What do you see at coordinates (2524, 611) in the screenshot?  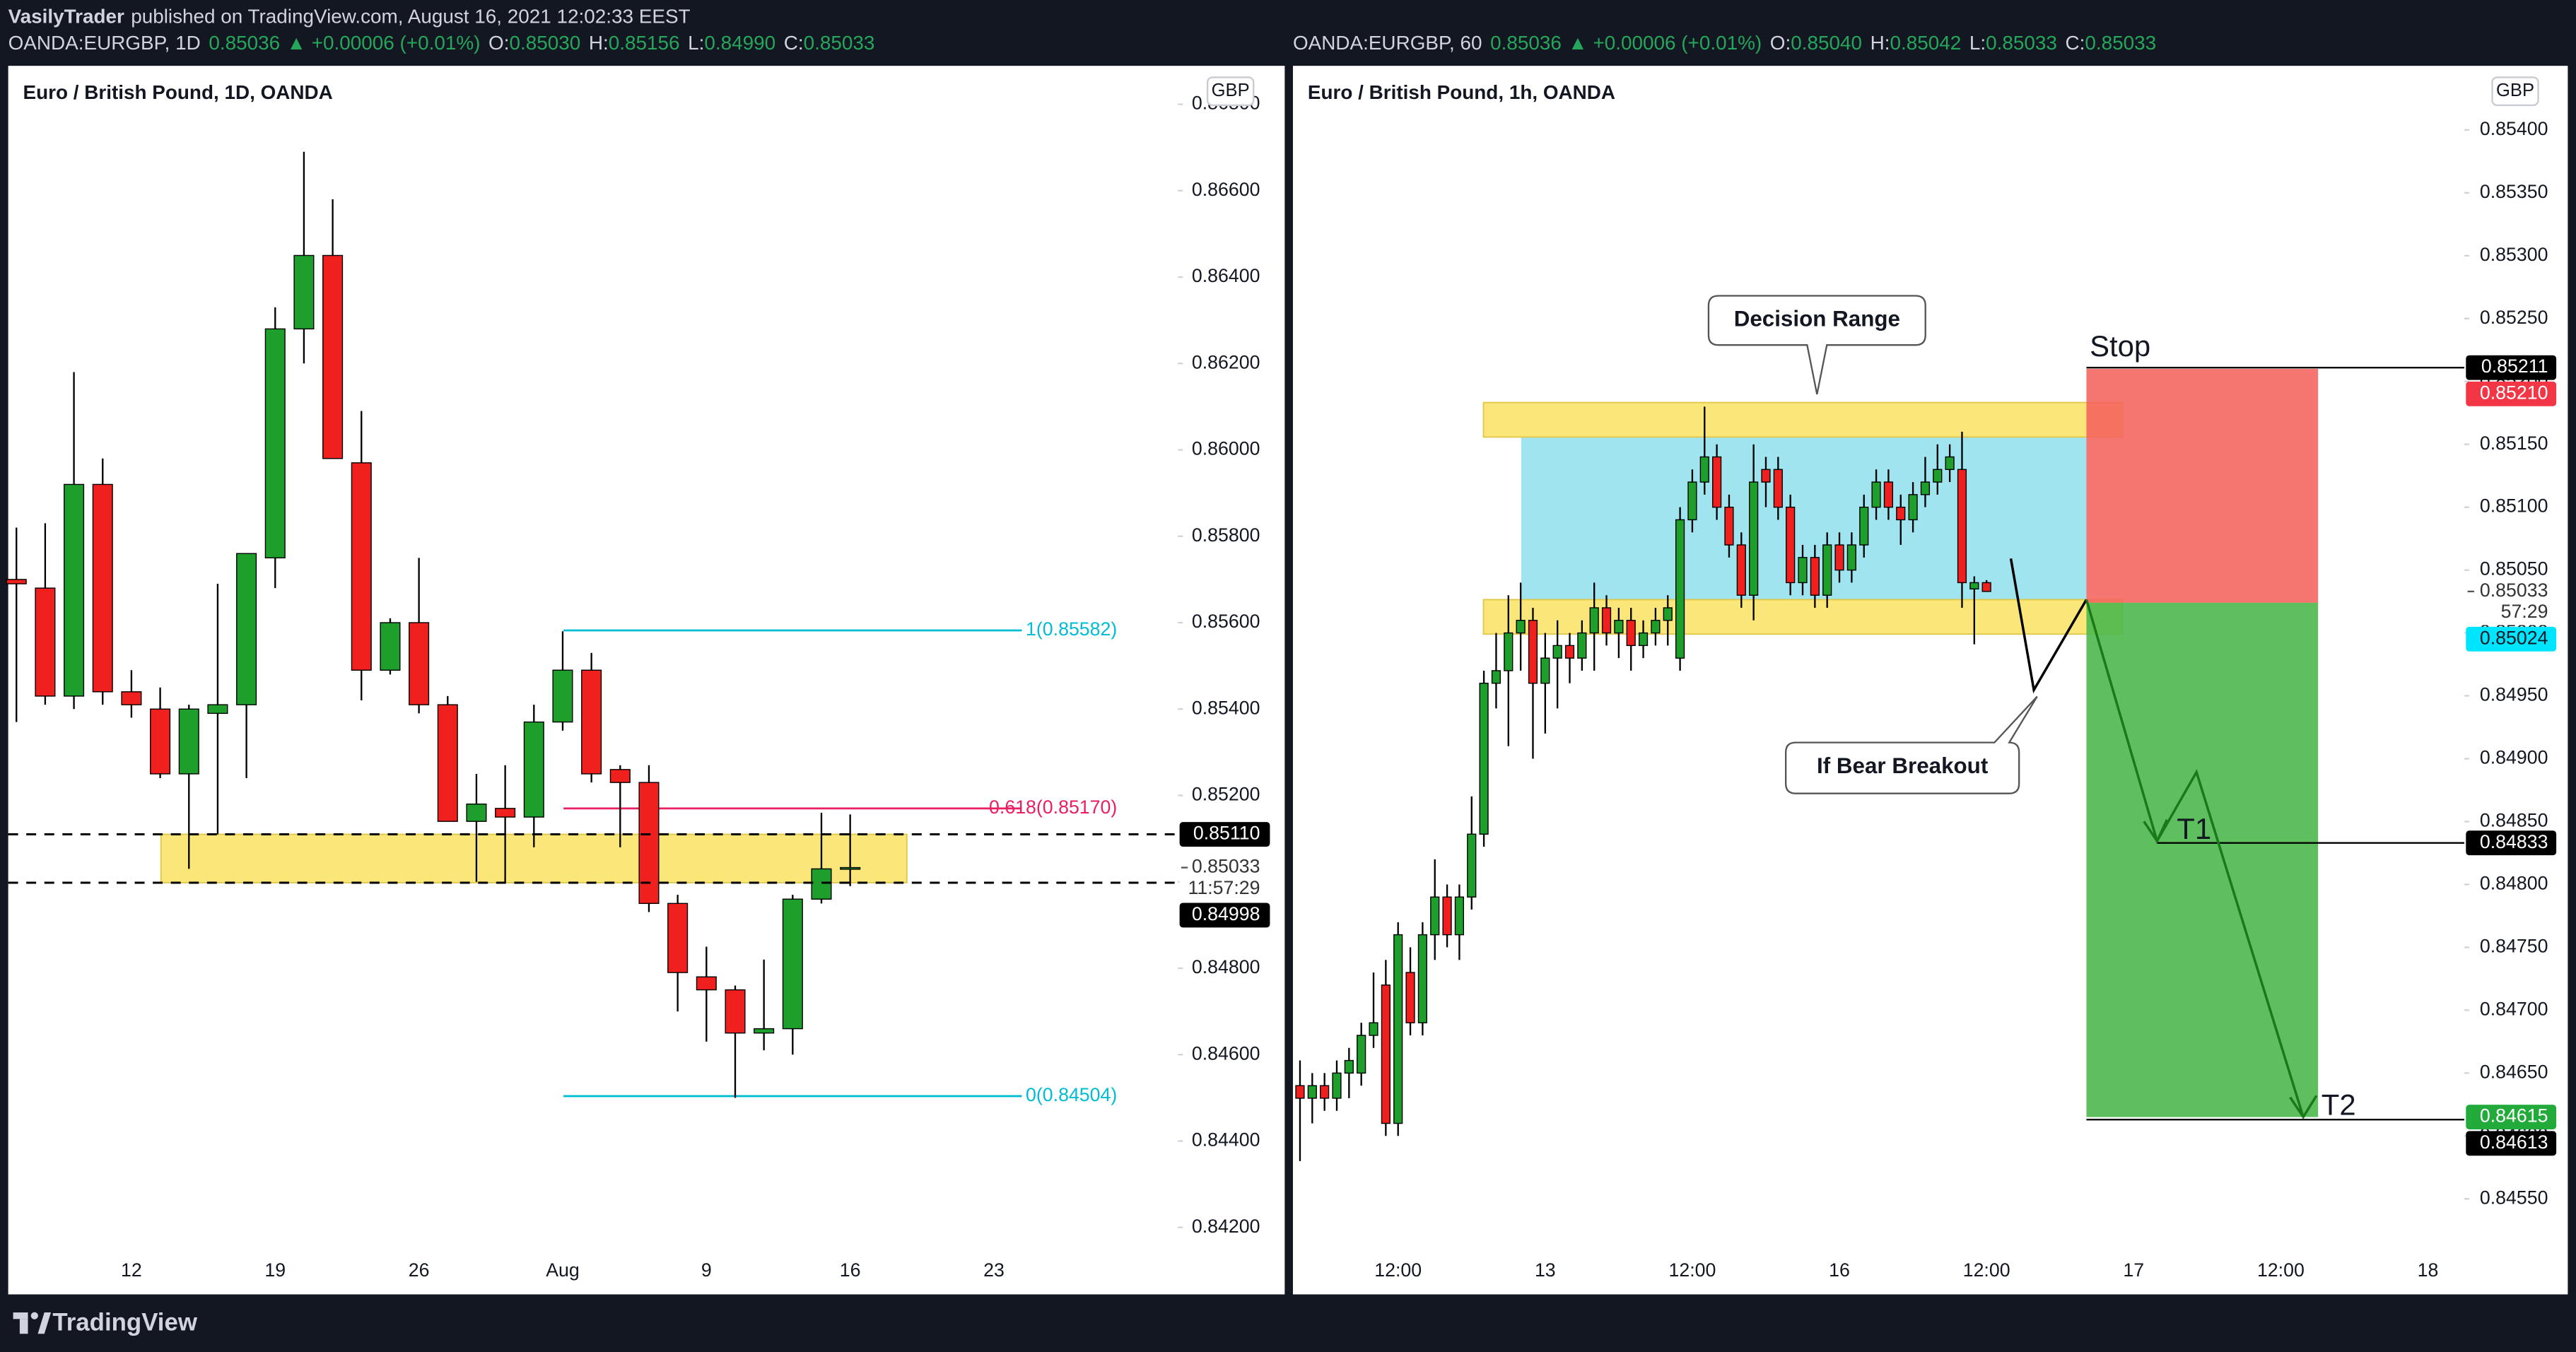 I see `countdown: 57:29` at bounding box center [2524, 611].